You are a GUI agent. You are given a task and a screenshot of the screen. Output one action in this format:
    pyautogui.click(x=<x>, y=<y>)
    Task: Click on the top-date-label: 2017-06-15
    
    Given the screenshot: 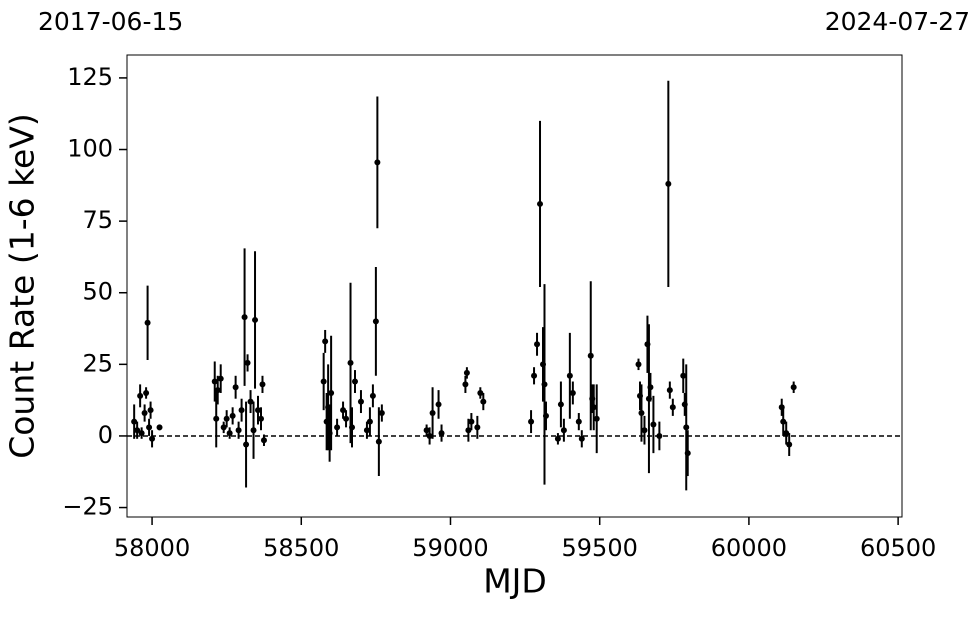 What is the action you would take?
    pyautogui.click(x=110, y=21)
    